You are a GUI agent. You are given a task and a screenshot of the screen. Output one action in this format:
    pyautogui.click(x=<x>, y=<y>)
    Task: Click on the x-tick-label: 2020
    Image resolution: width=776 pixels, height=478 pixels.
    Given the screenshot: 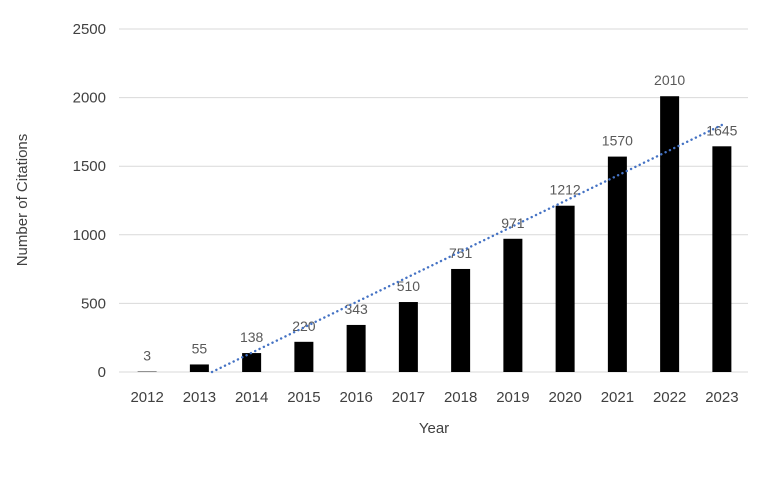 What is the action you would take?
    pyautogui.click(x=564, y=397)
    